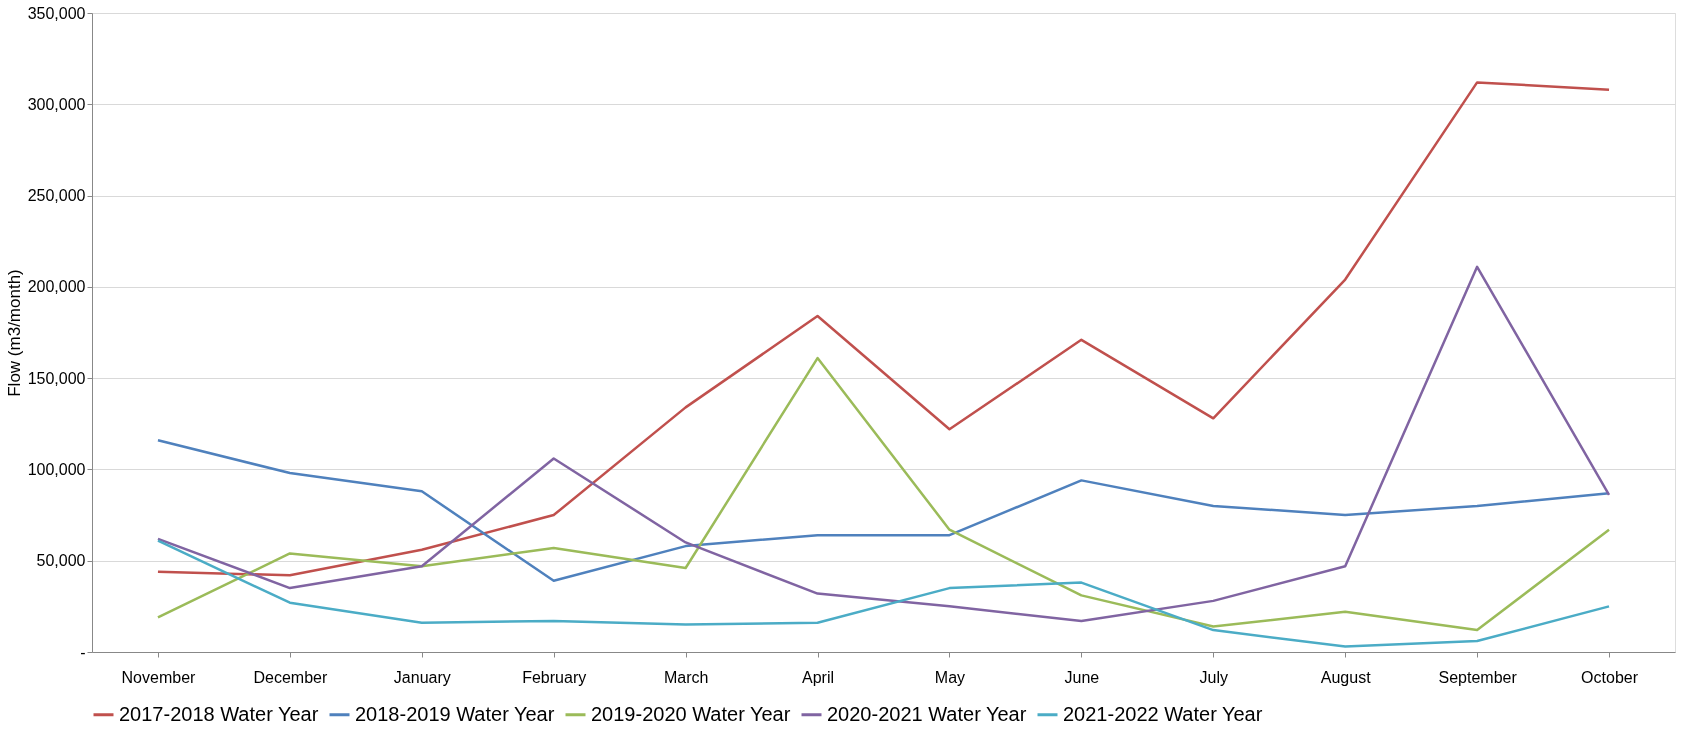  What do you see at coordinates (56, 287) in the screenshot?
I see `y-tick-label: 200,000` at bounding box center [56, 287].